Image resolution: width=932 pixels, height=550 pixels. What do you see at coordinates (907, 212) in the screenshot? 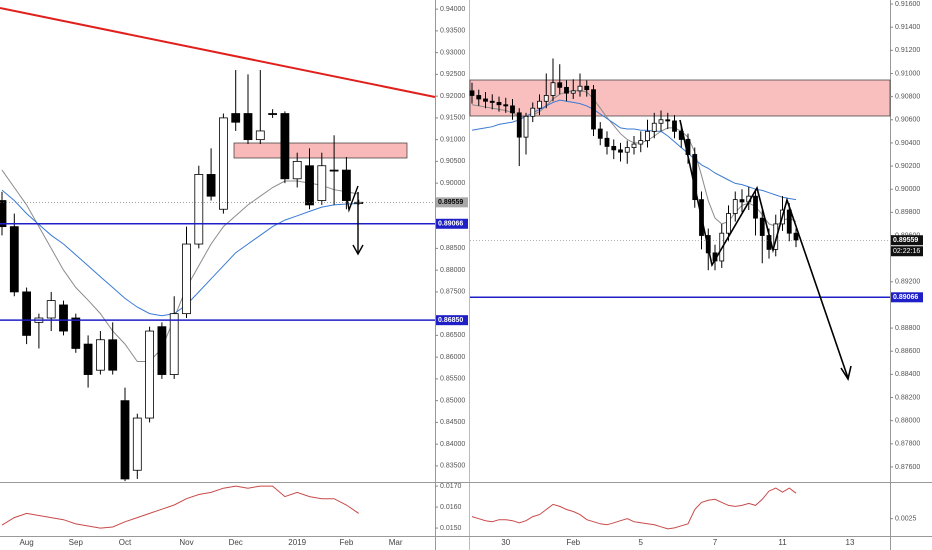
I see `y-tick-label: 0.89800` at bounding box center [907, 212].